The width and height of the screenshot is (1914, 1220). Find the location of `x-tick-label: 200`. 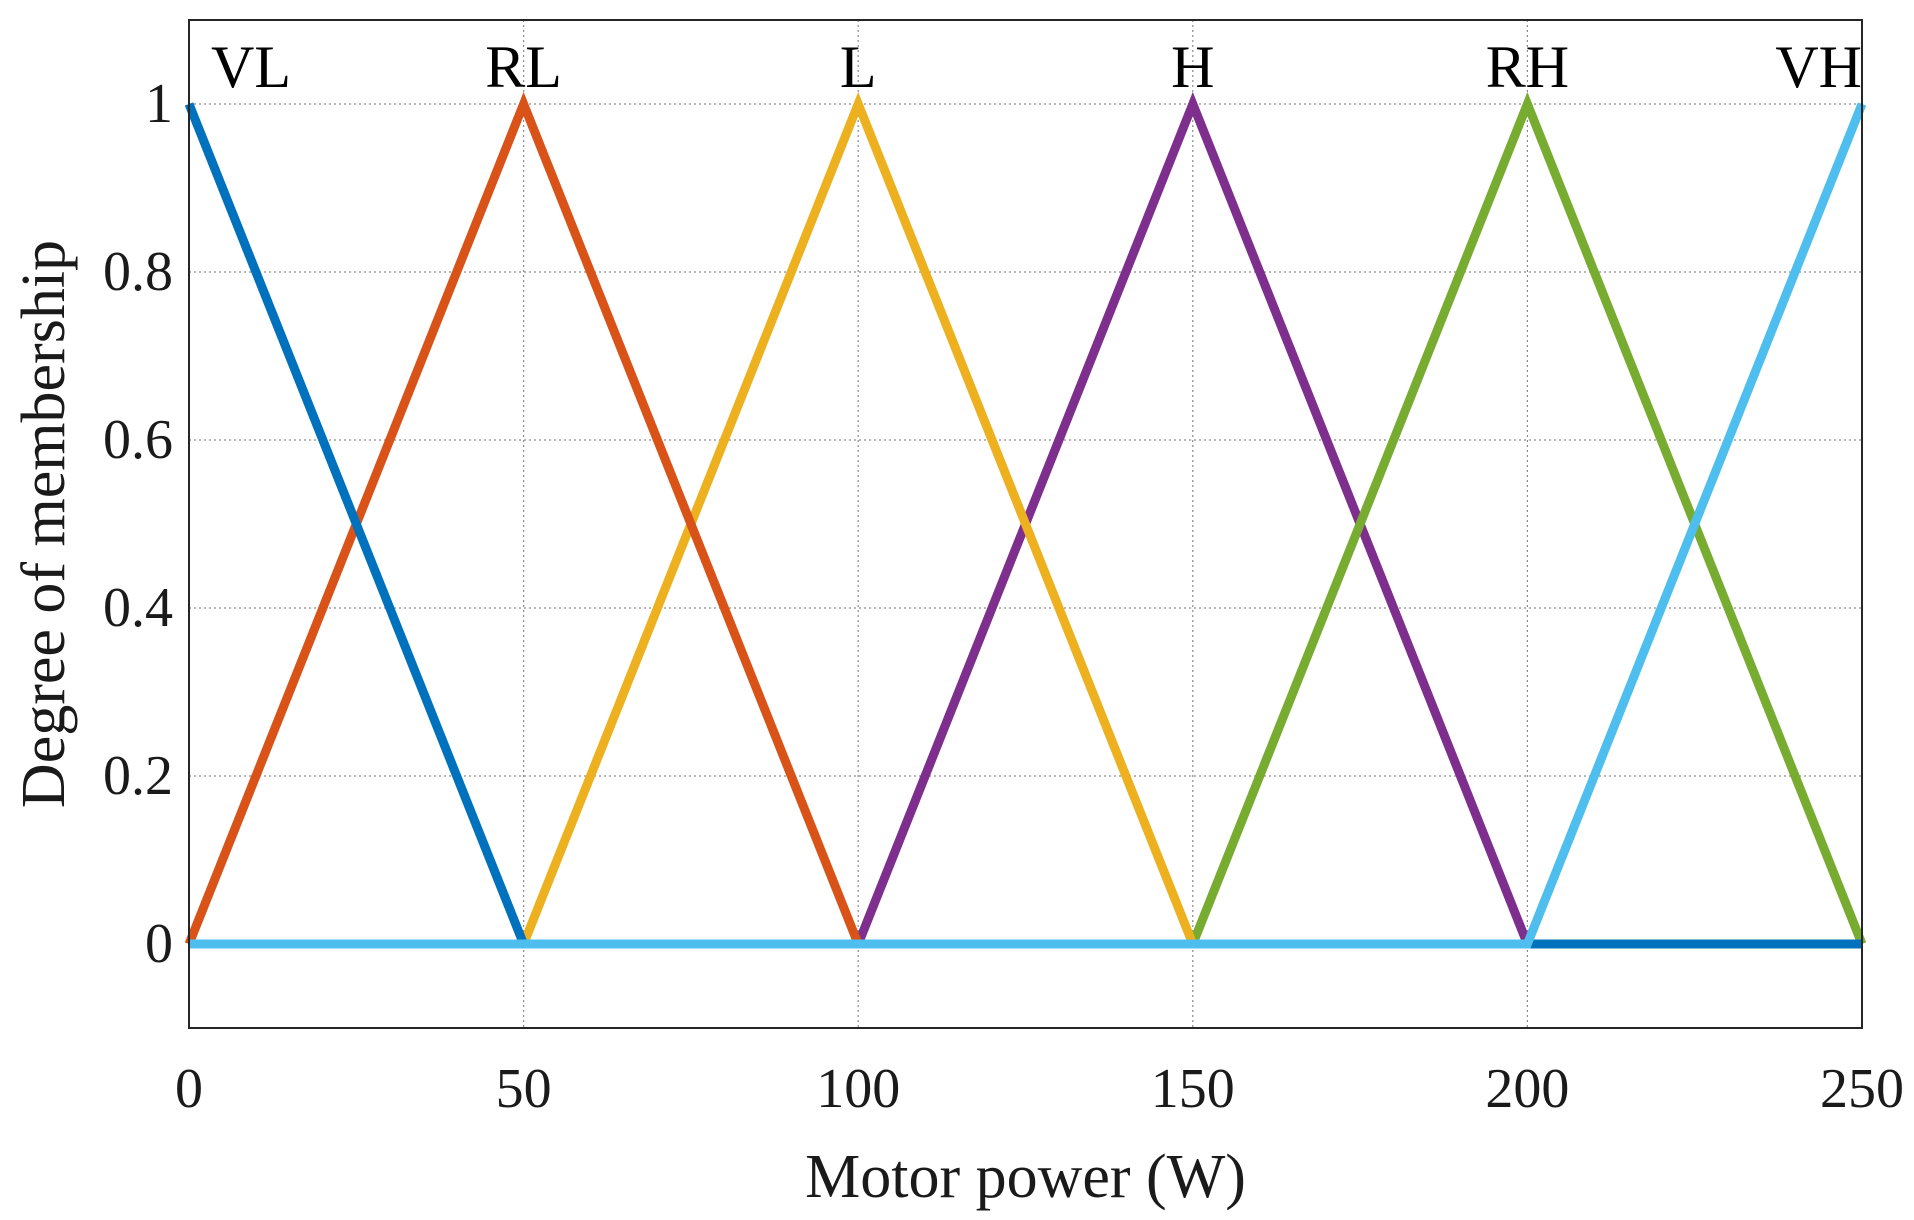

x-tick-label: 200 is located at coordinates (1527, 1089).